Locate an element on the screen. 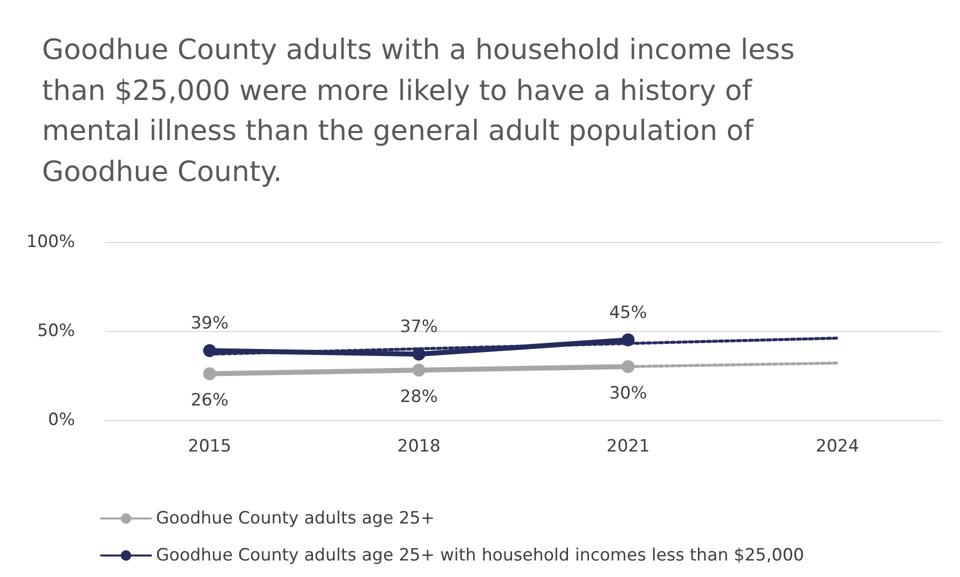 Image resolution: width=960 pixels, height=577 pixels. data-label: 39% is located at coordinates (209, 324).